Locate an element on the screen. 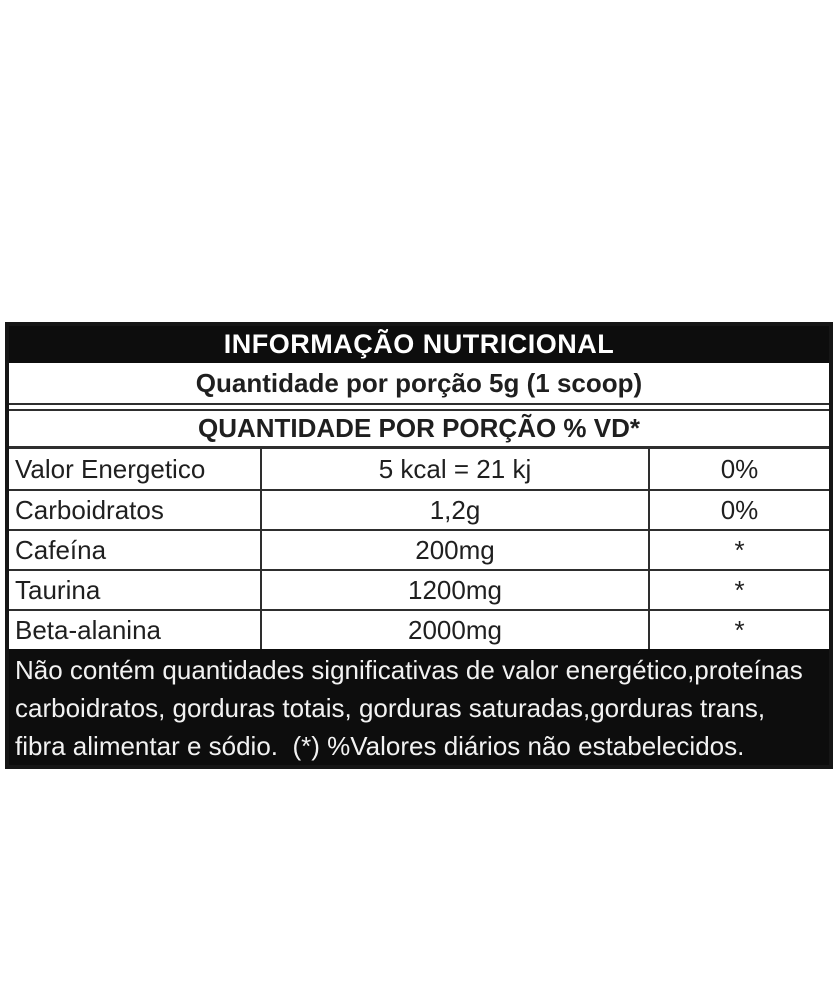 The width and height of the screenshot is (838, 1000). nutrient-amount: 2000mg is located at coordinates (456, 630).